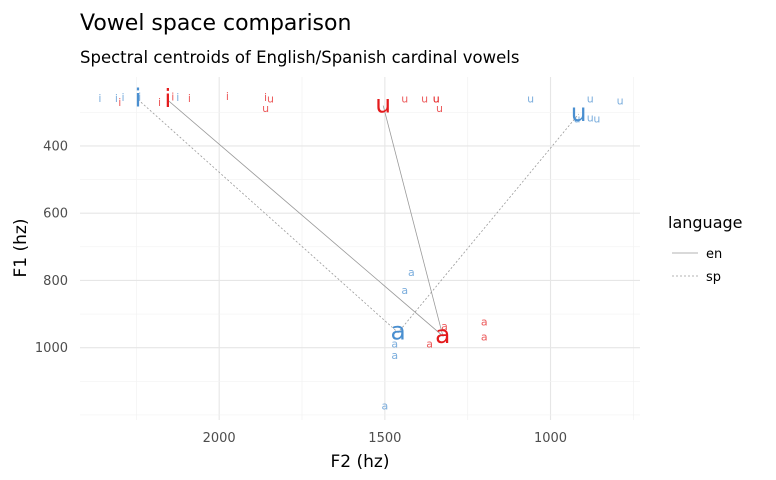 Image resolution: width=776 pixels, height=480 pixels. What do you see at coordinates (219, 438) in the screenshot?
I see `x-tick-label: 2000` at bounding box center [219, 438].